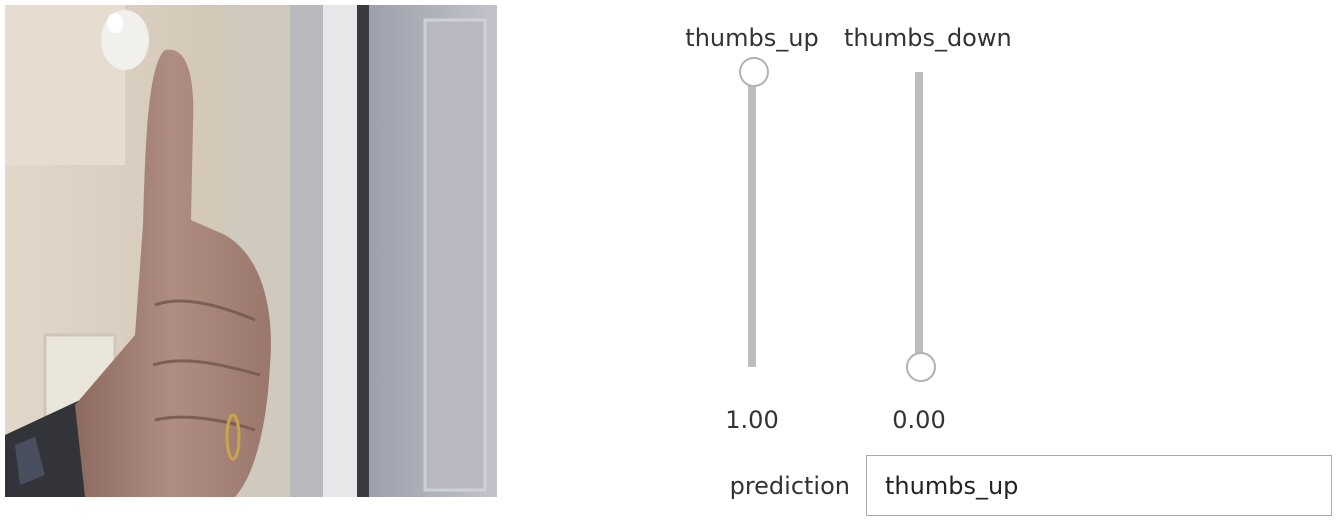 The height and width of the screenshot is (525, 1337). I want to click on slider-label: thumbs_up, so click(752, 38).